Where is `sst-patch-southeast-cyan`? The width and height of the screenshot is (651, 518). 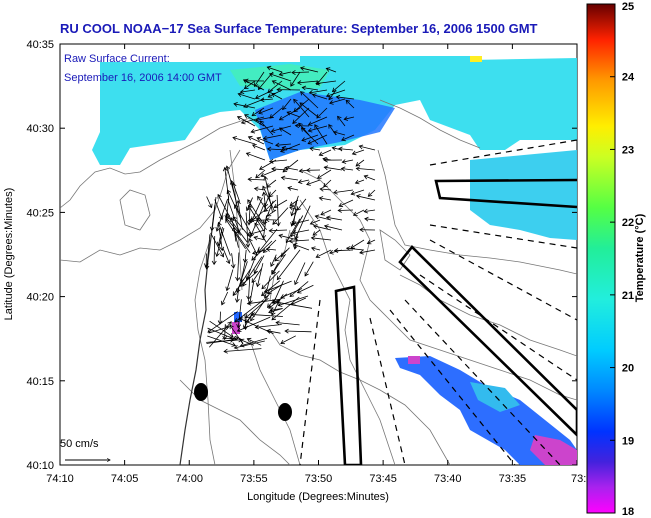
sst-patch-southeast-cyan is located at coordinates (495, 397).